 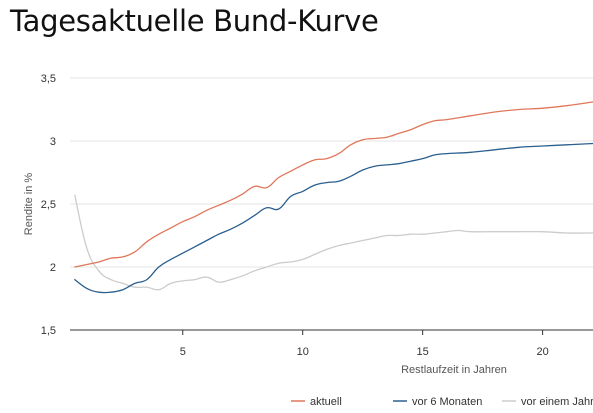 What do you see at coordinates (48, 79) in the screenshot?
I see `y-tick-label: 3,5` at bounding box center [48, 79].